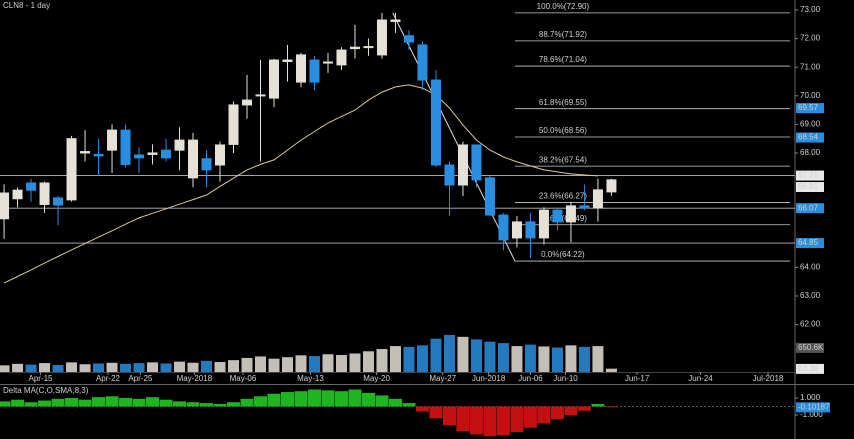 This screenshot has height=439, width=854. Describe the element at coordinates (40, 378) in the screenshot. I see `x-tick-label: Apr-15` at that location.